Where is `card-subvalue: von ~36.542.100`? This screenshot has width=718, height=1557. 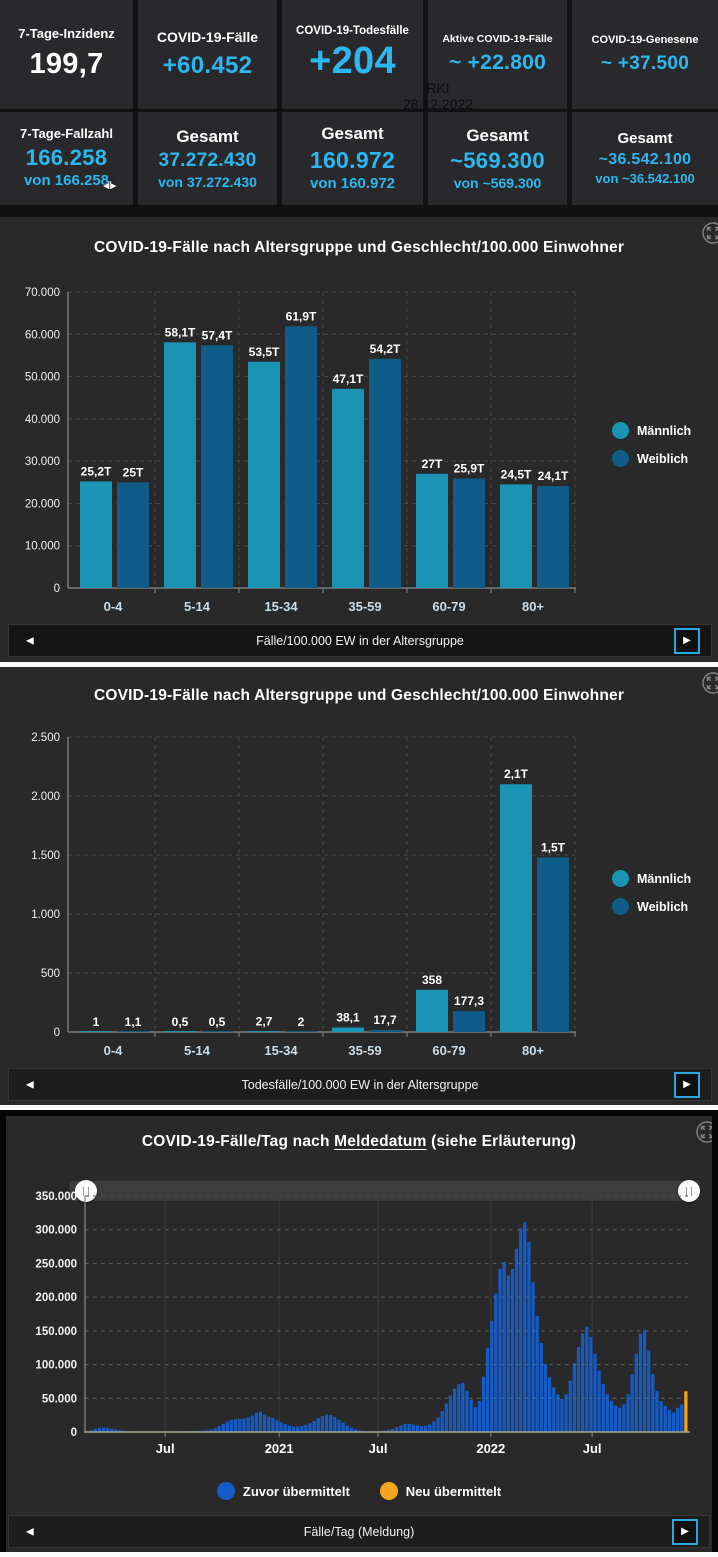
card-subvalue: von ~36.542.100 is located at coordinates (645, 179).